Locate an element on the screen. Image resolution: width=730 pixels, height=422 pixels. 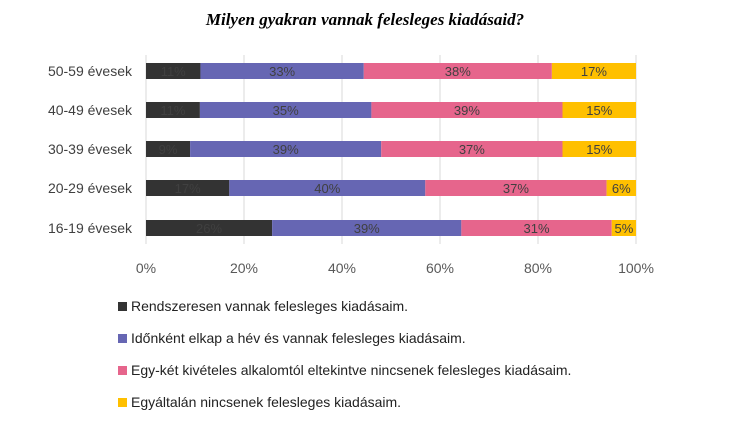
category-label: 30-39 évesek is located at coordinates (90, 149).